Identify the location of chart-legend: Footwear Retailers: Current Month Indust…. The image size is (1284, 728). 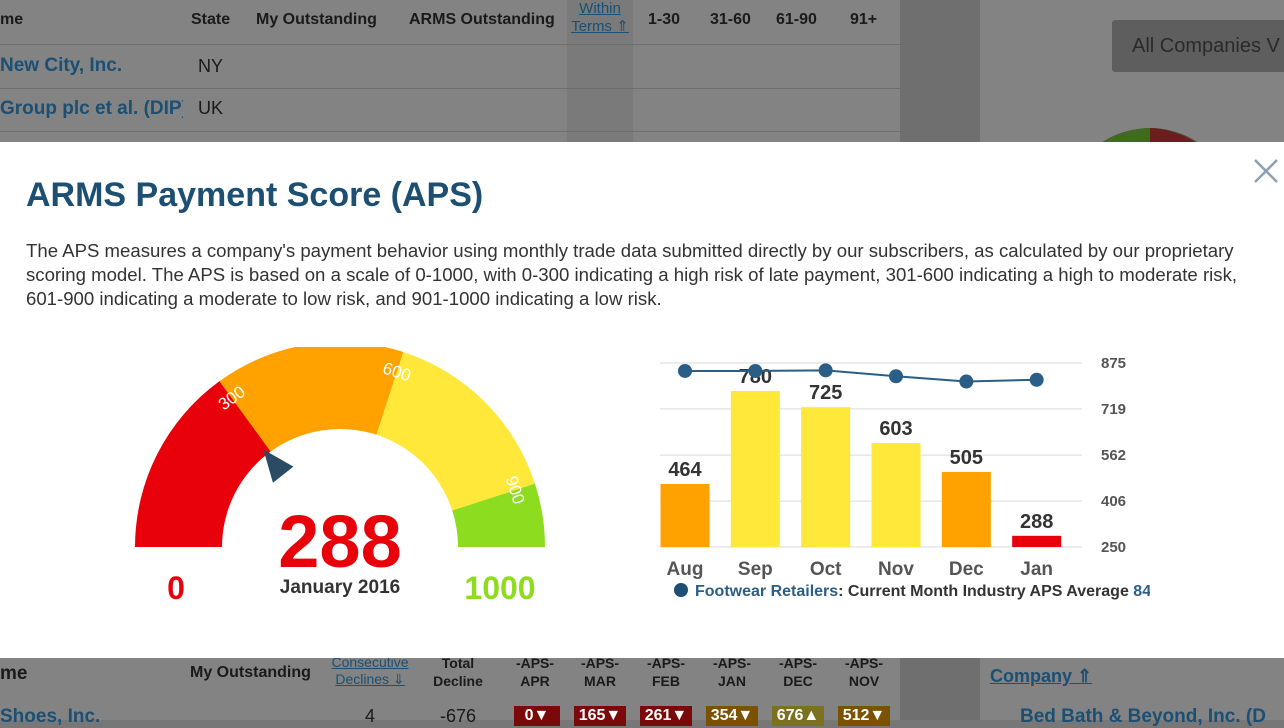
(922, 591).